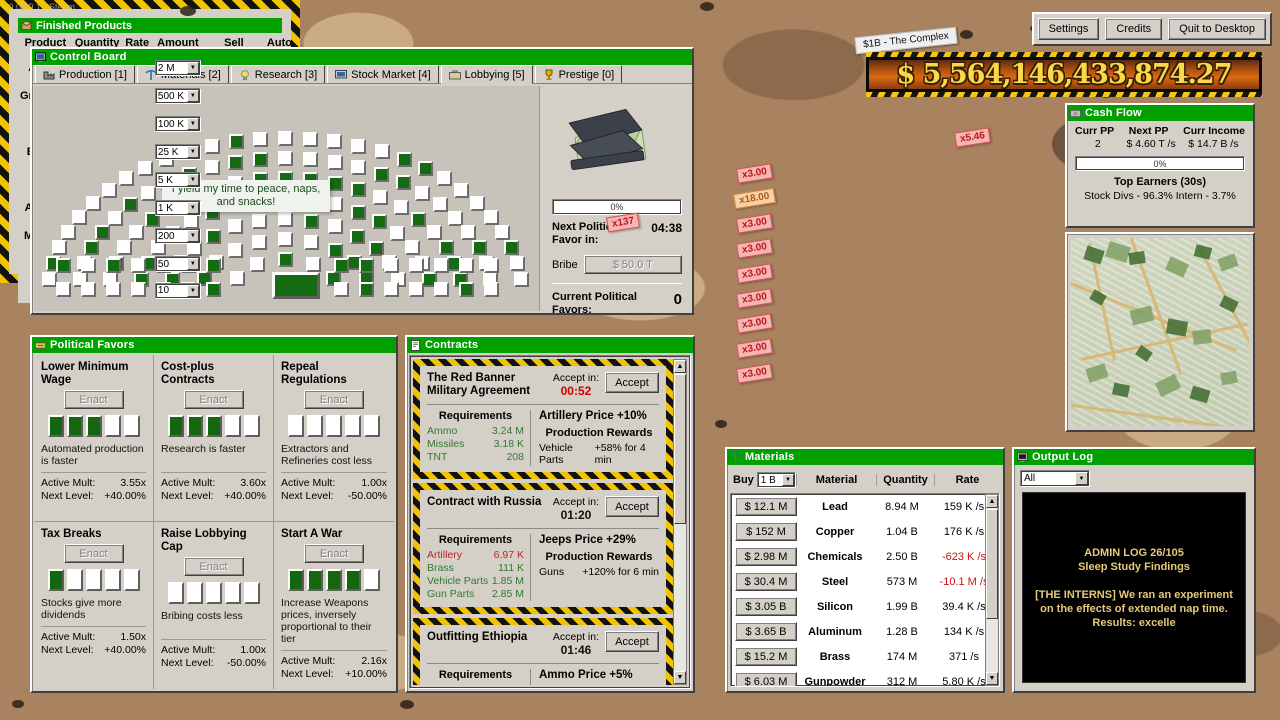 This screenshot has height=720, width=1280. I want to click on buy-amount-dropdown: 1 B ▼, so click(776, 480).